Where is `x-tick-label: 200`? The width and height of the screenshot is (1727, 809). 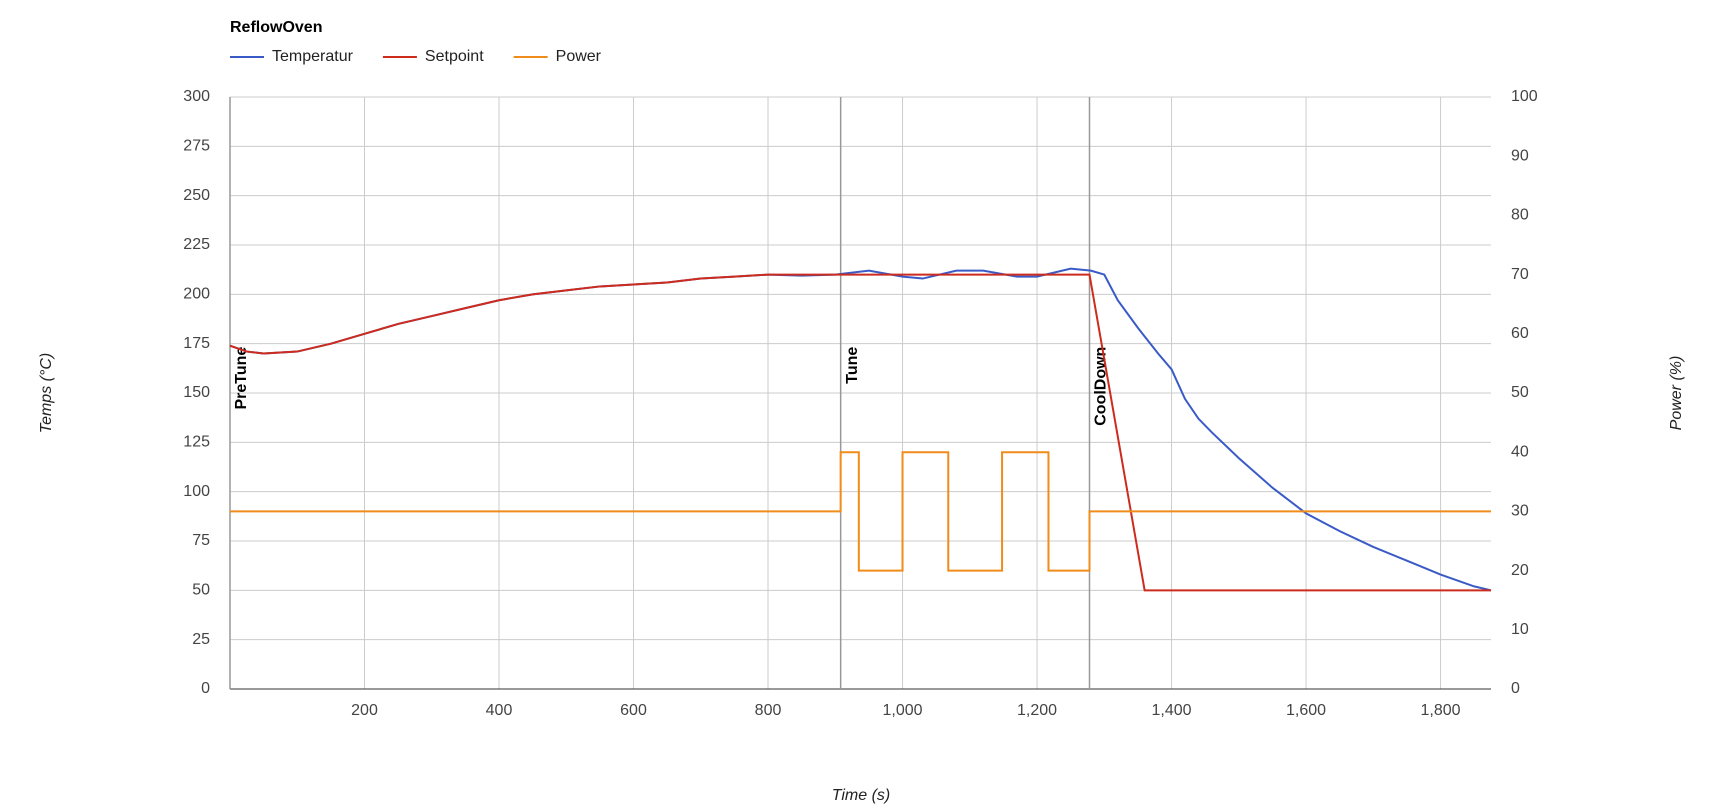 x-tick-label: 200 is located at coordinates (364, 710).